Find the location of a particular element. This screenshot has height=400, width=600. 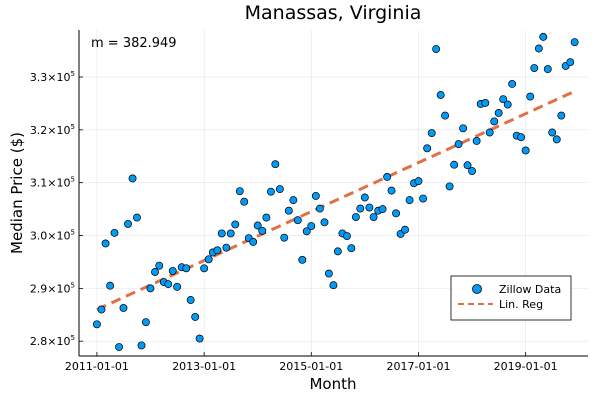

x-tick-label: 2011-01-01 is located at coordinates (97, 366).